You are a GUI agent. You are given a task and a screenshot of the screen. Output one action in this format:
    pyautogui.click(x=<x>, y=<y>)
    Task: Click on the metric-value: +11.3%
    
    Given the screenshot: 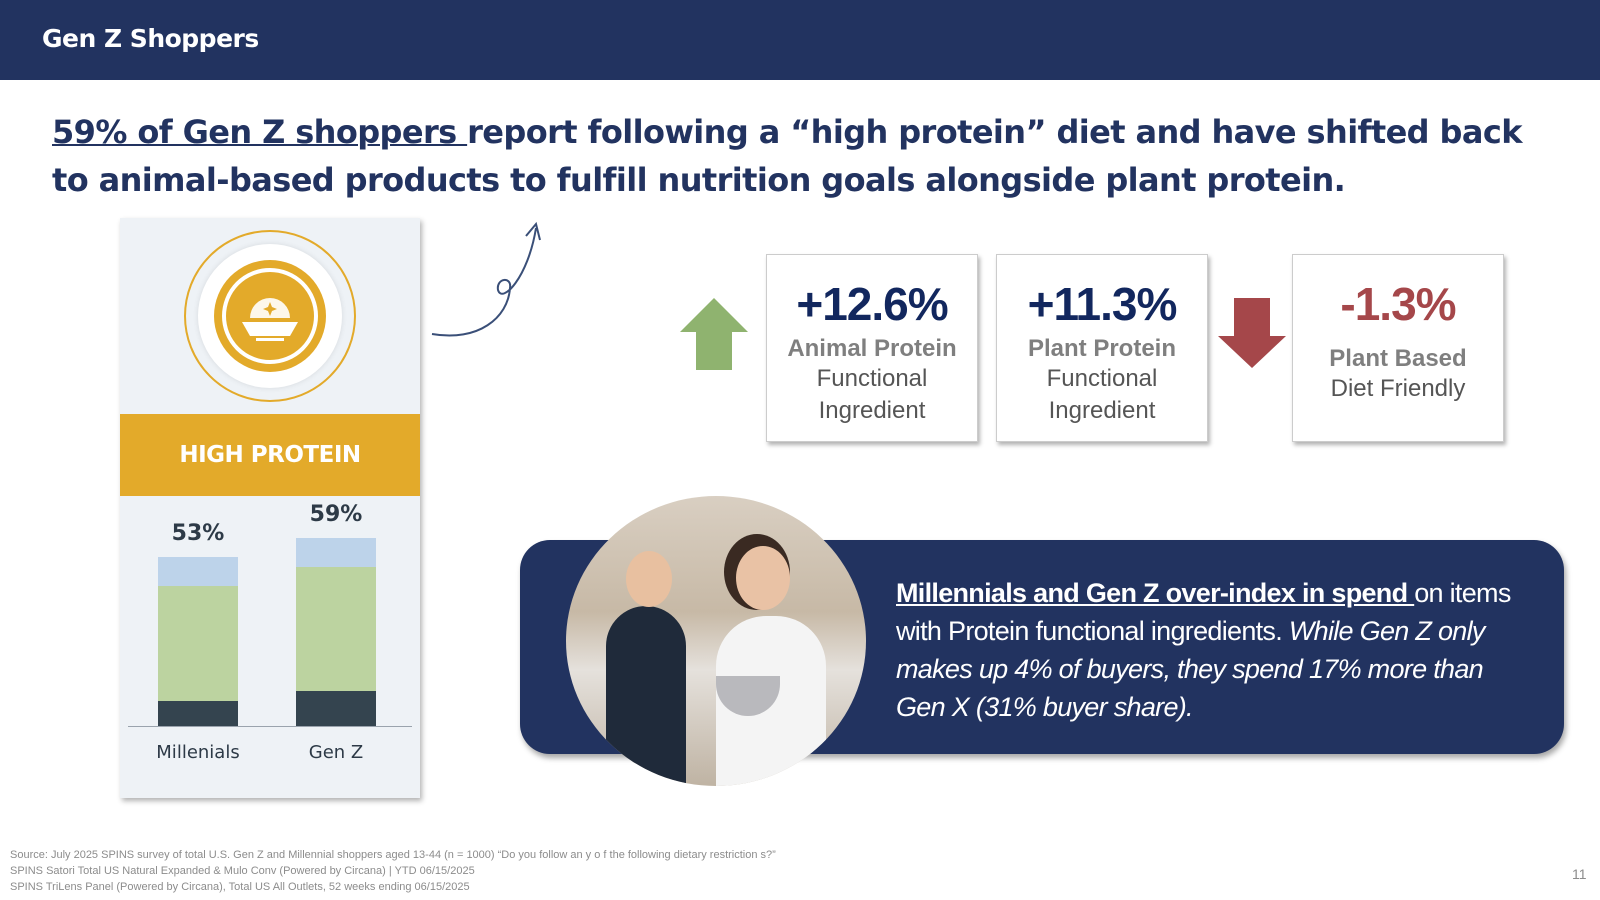 What is the action you would take?
    pyautogui.click(x=1102, y=304)
    